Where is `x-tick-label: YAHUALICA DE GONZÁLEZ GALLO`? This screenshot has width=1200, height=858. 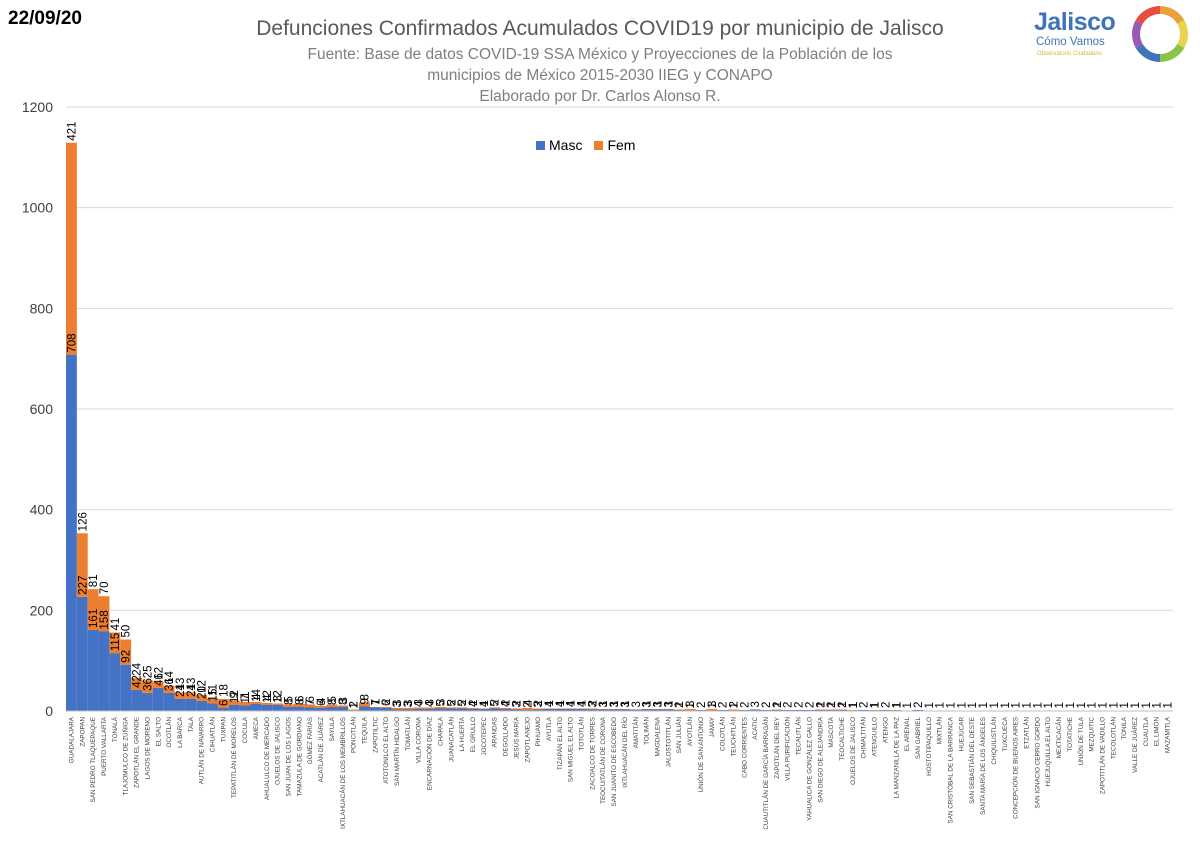
x-tick-label: YAHUALICA DE GONZÁLEZ GALLO is located at coordinates (808, 769).